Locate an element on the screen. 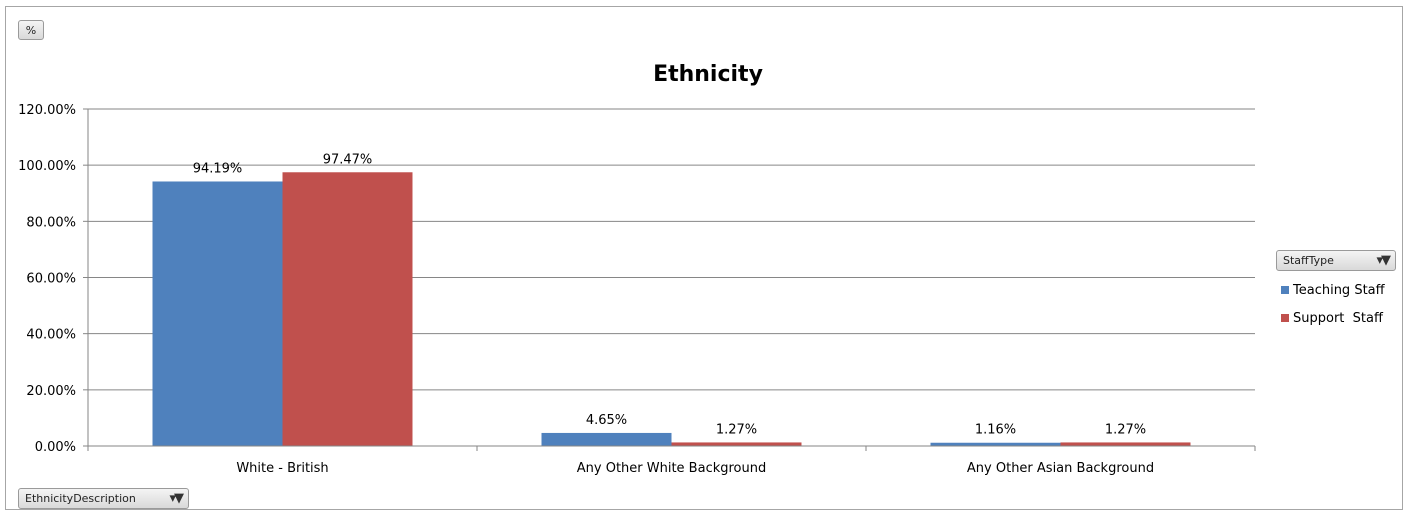 This screenshot has width=1411, height=516. x-tick-label: Any Other Asian Background is located at coordinates (1060, 468).